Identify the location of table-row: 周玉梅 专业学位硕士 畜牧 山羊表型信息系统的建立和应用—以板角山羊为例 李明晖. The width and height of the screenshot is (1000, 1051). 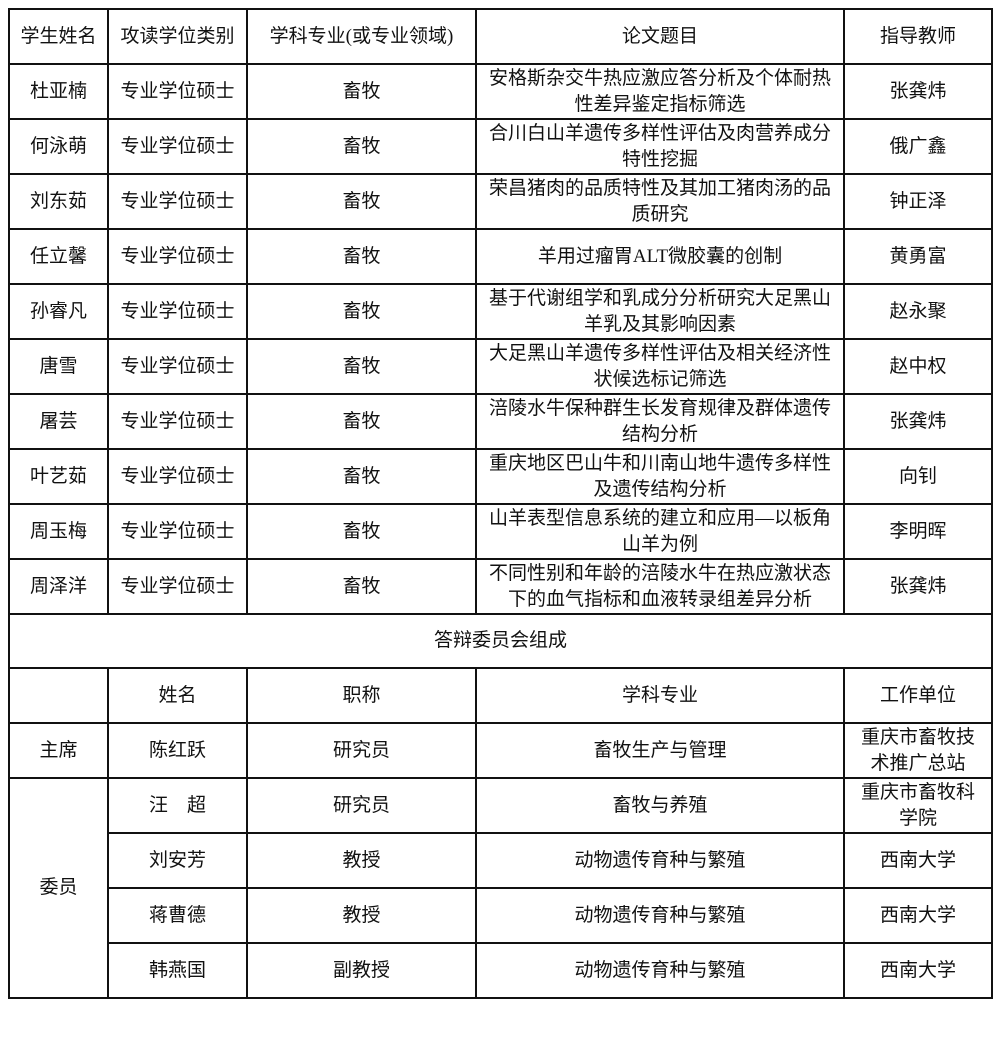
(500, 531).